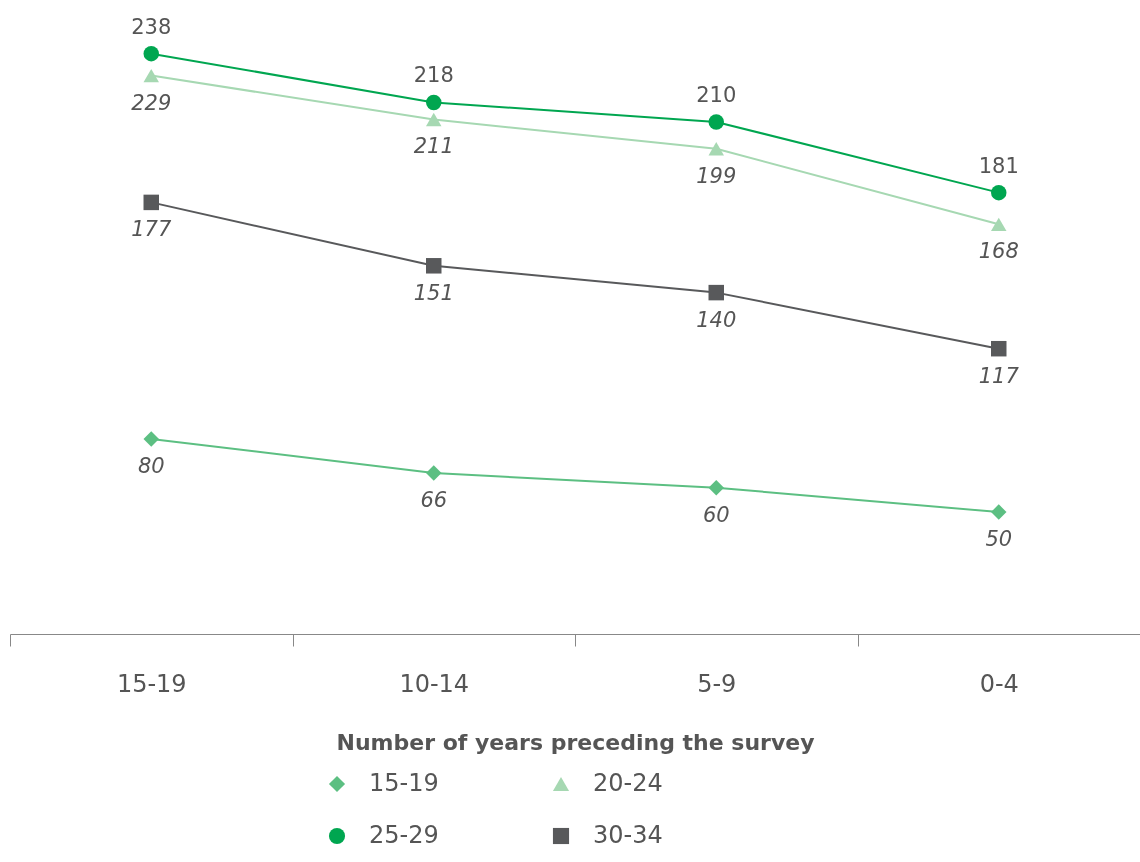  I want to click on data-label: 60, so click(716, 514).